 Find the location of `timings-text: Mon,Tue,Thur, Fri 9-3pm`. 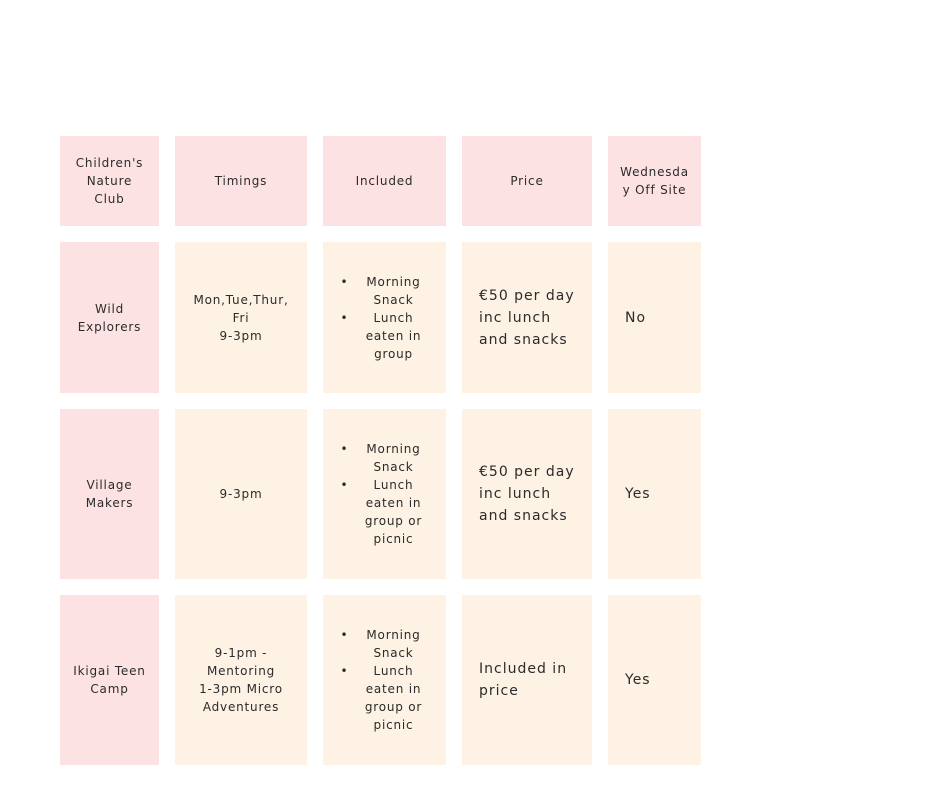

timings-text: Mon,Tue,Thur, Fri 9-3pm is located at coordinates (241, 317).